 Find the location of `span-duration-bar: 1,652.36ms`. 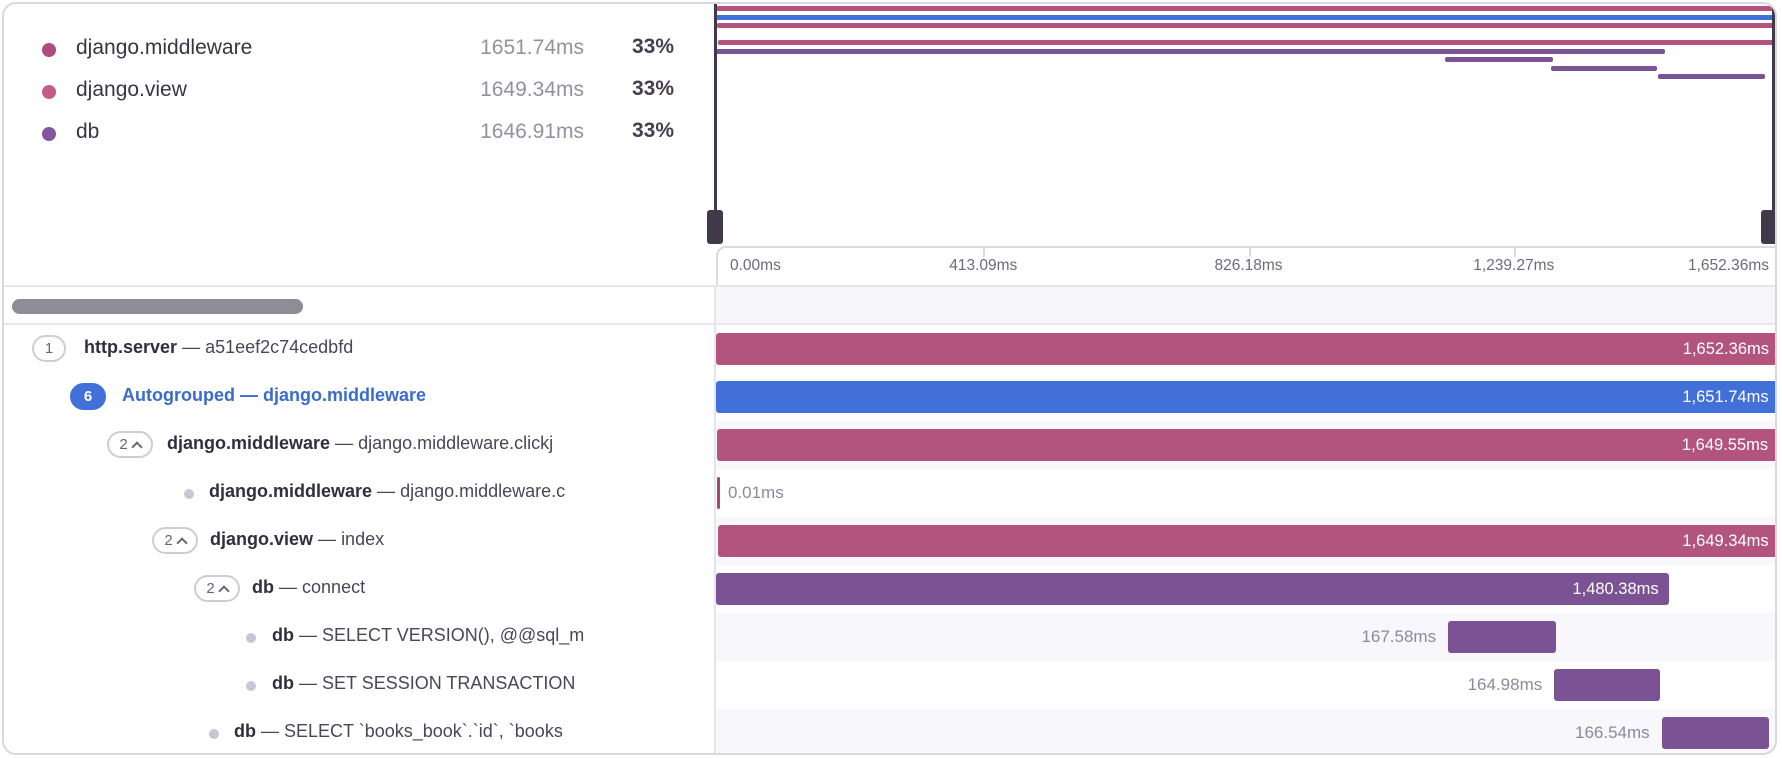

span-duration-bar: 1,652.36ms is located at coordinates (1245, 349).